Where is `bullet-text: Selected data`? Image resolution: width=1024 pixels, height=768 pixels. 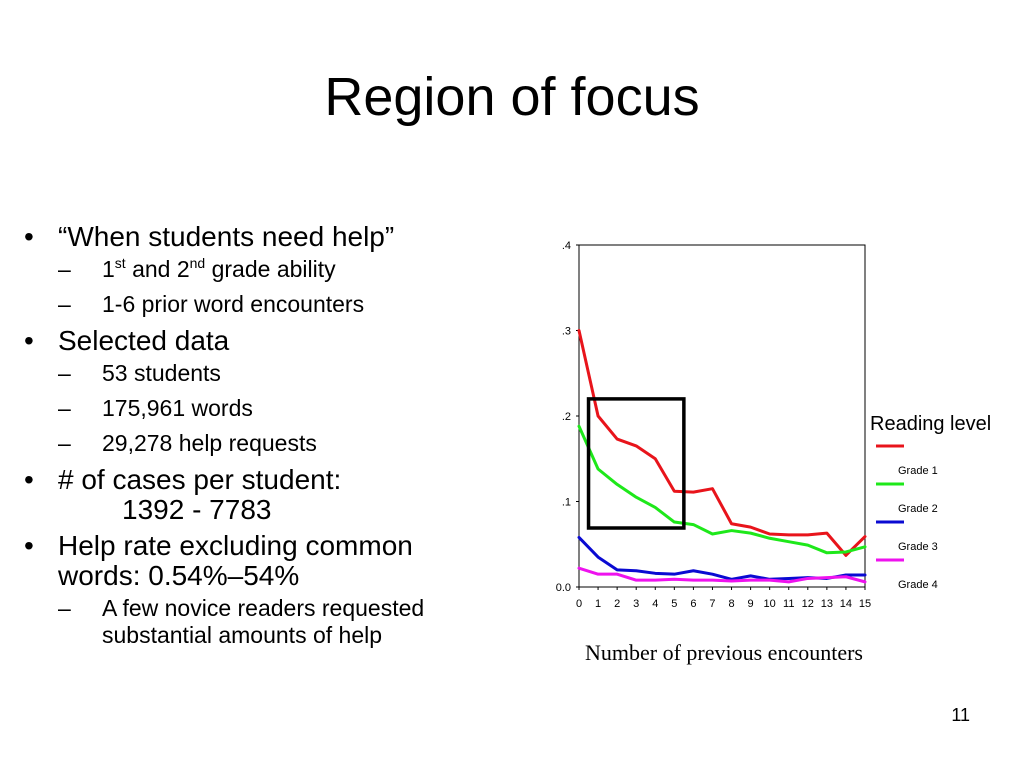
bullet-text: Selected data is located at coordinates (144, 340).